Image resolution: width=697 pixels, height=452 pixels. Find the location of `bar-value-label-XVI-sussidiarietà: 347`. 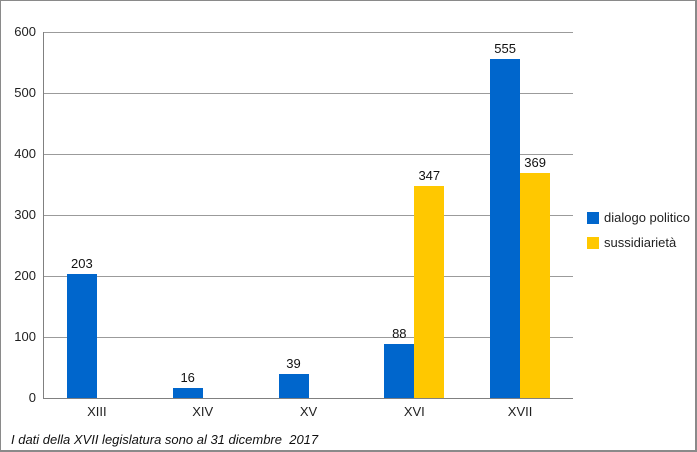

bar-value-label-XVI-sussidiarietà: 347 is located at coordinates (429, 175).